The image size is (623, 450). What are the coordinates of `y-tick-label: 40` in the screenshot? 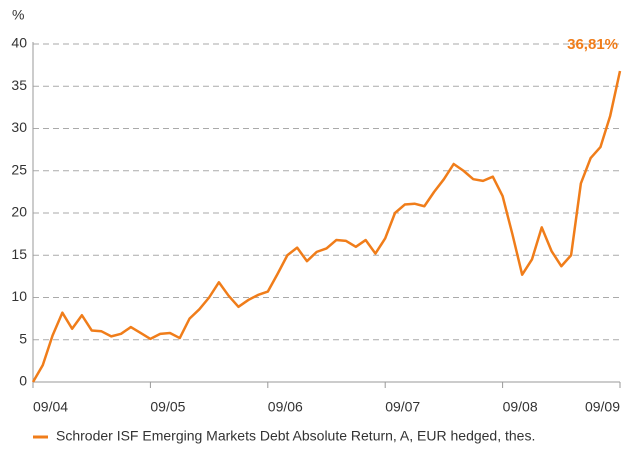 It's located at (19, 43).